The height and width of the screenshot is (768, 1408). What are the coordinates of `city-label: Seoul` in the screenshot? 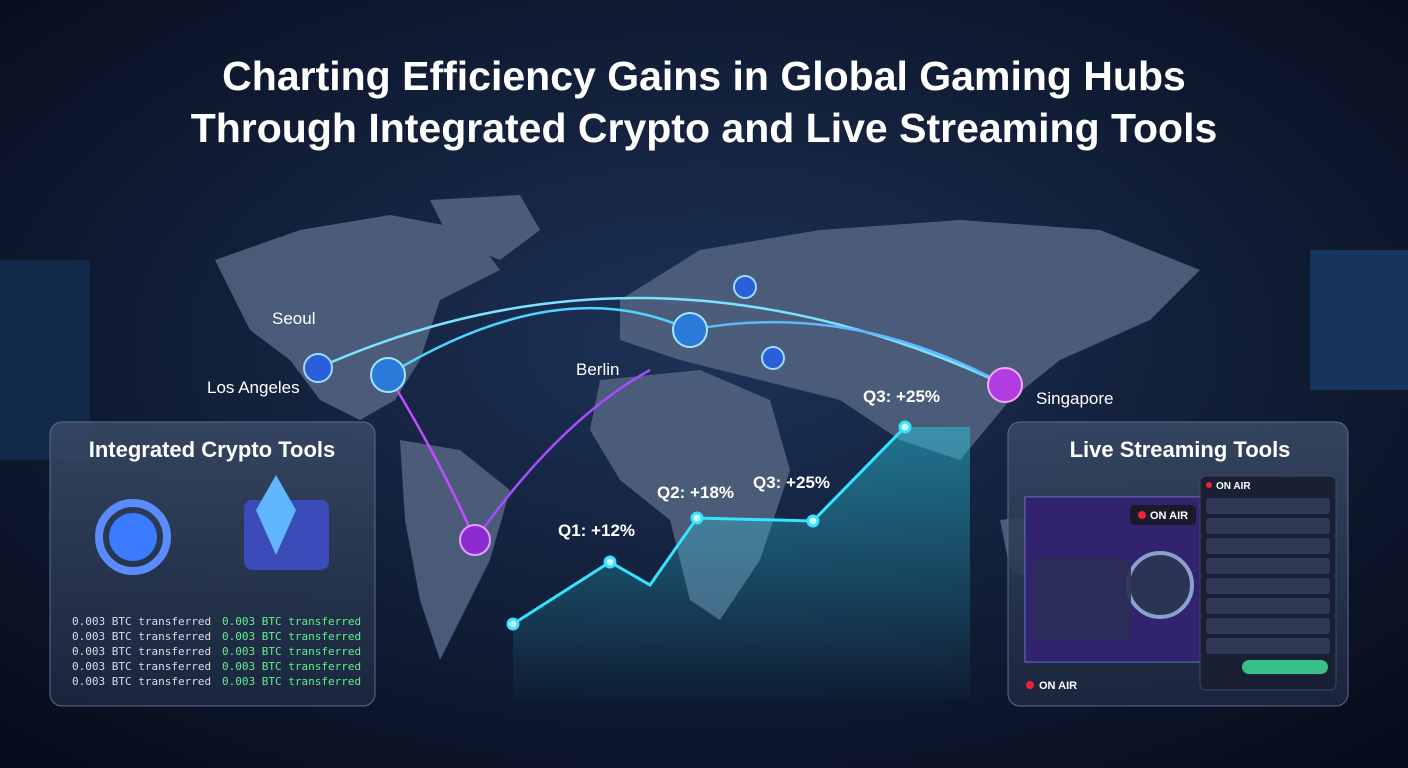 It's located at (293, 318).